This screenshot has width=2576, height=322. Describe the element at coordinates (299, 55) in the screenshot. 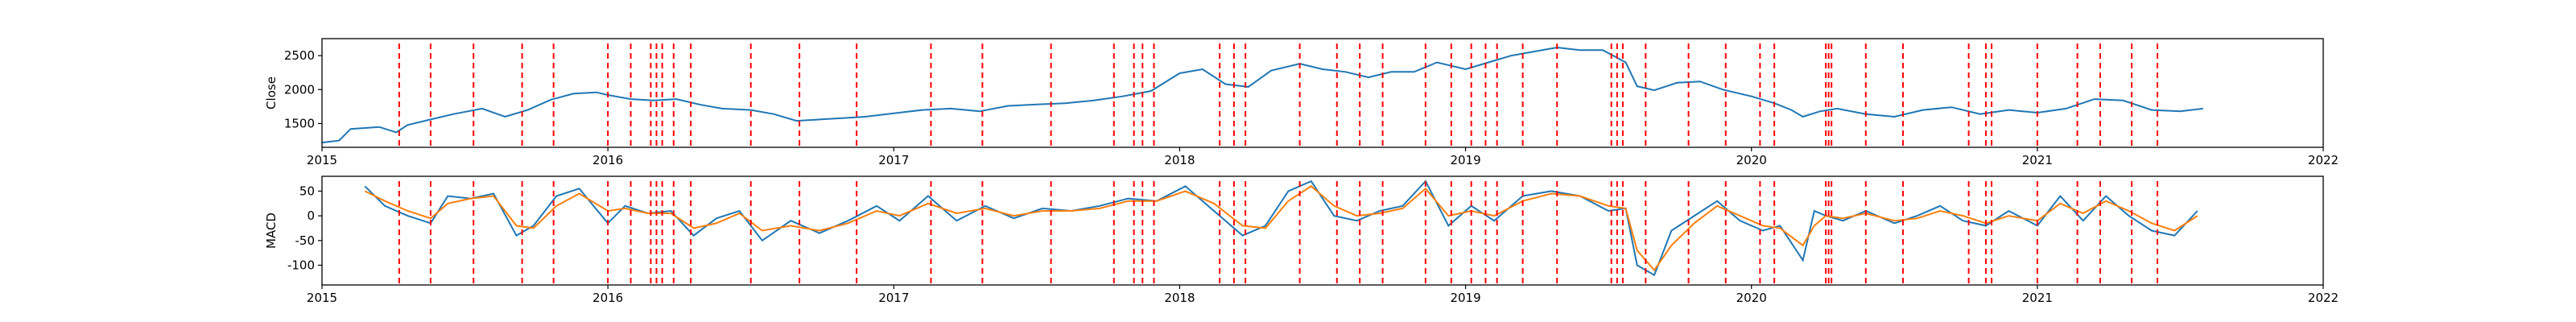

I see `y-tick-label: 2500` at that location.